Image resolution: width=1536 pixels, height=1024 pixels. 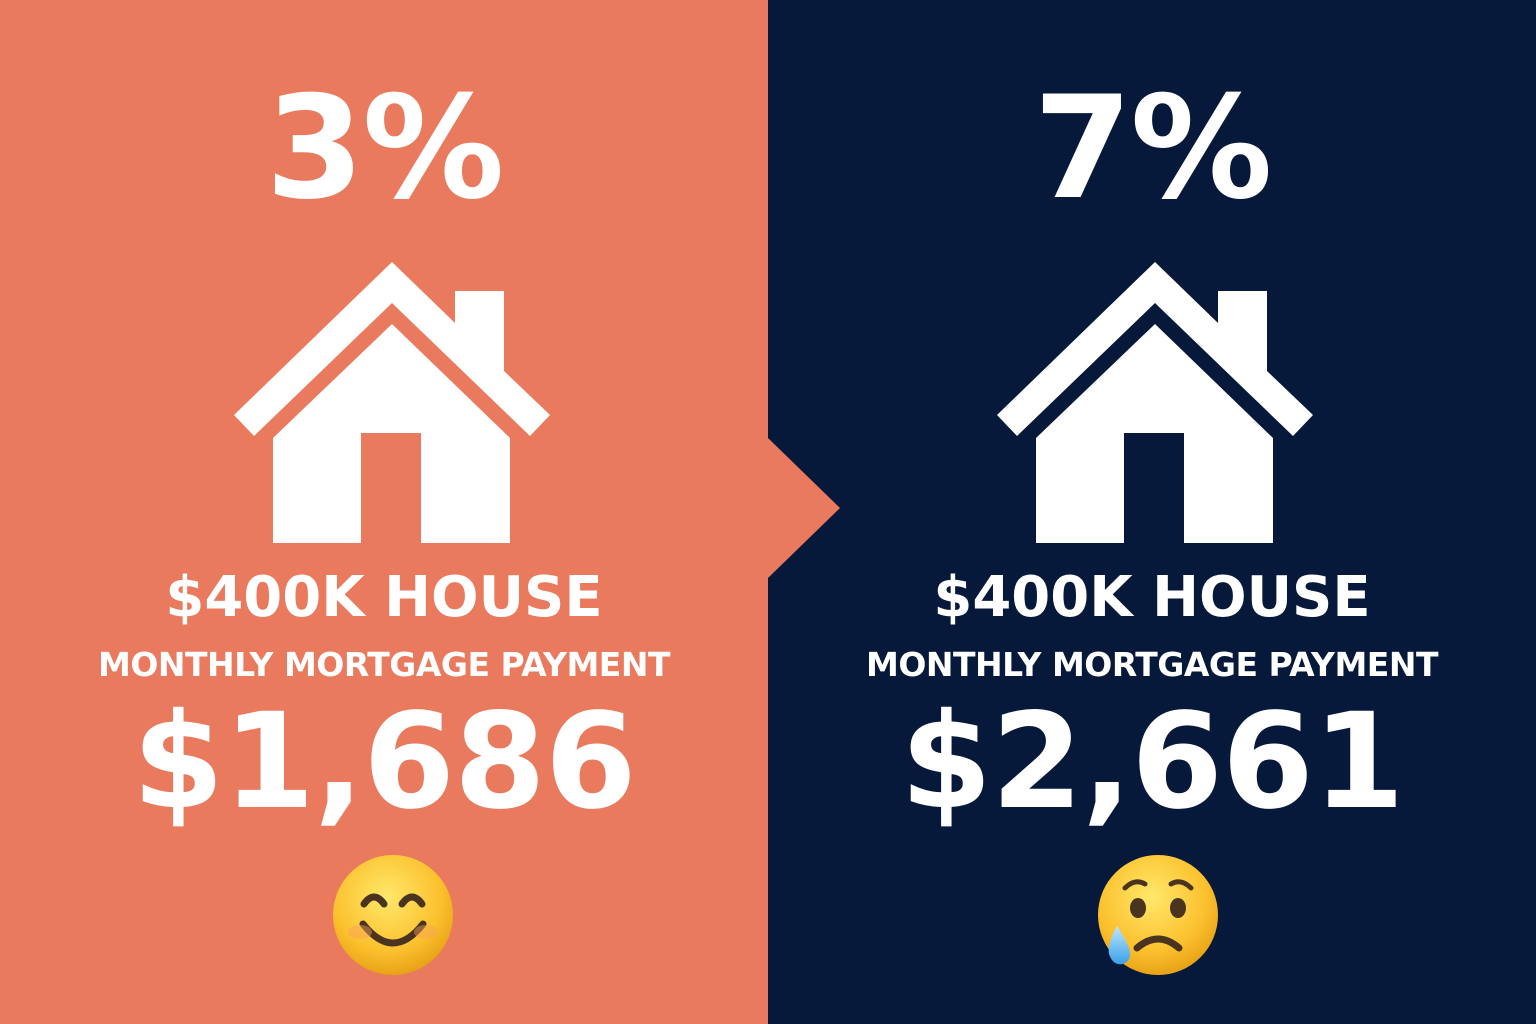 I want to click on sad-relieved-face-emoji, so click(x=1158, y=915).